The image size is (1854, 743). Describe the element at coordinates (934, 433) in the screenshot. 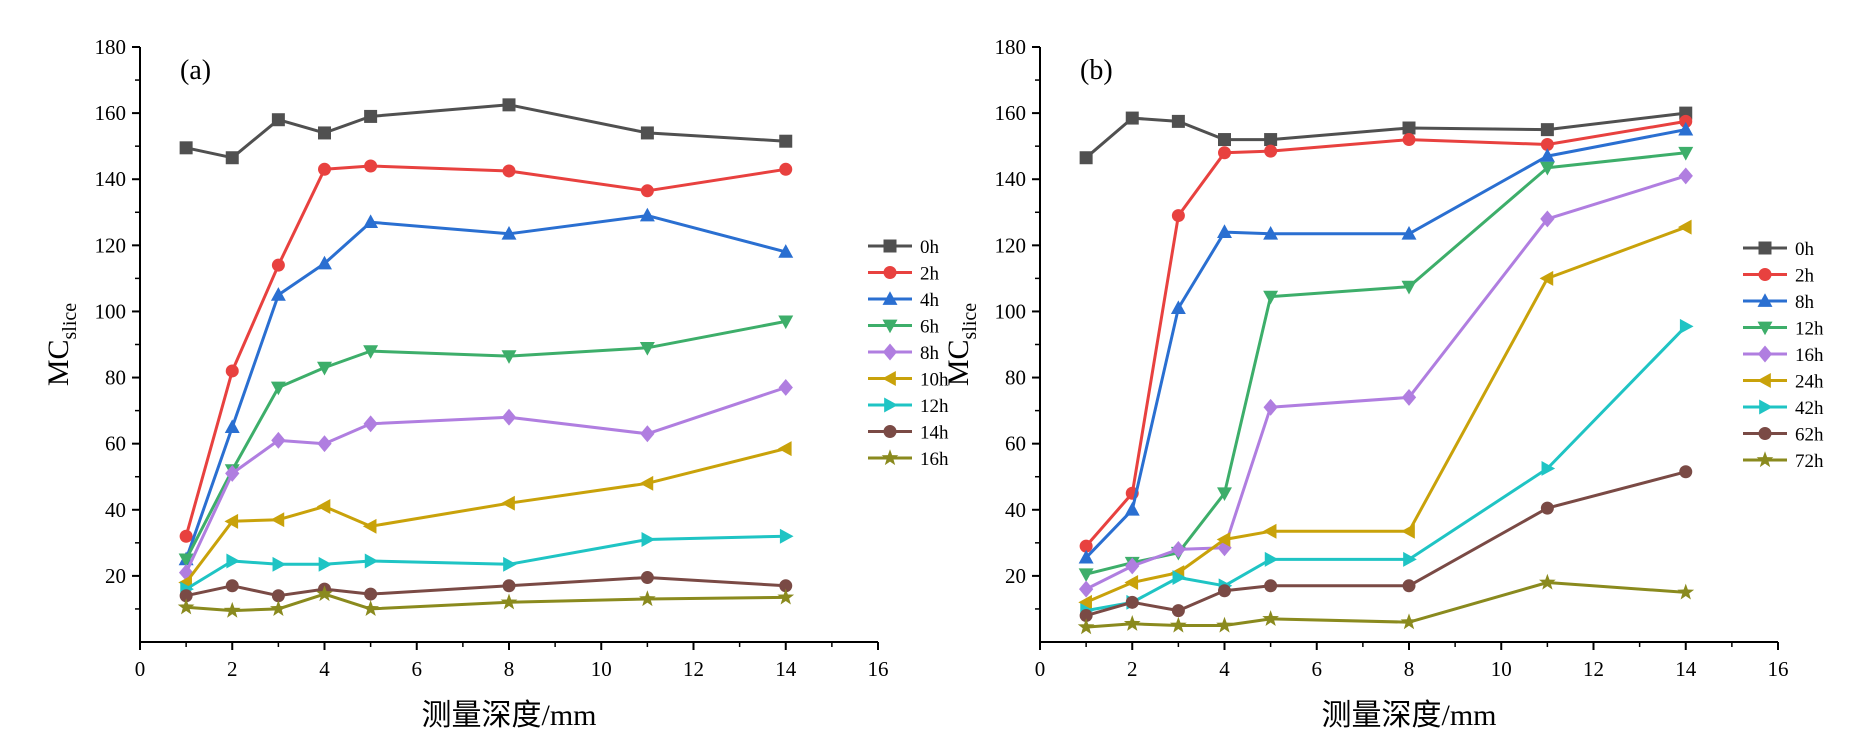

I see `legend-label: 14h` at that location.